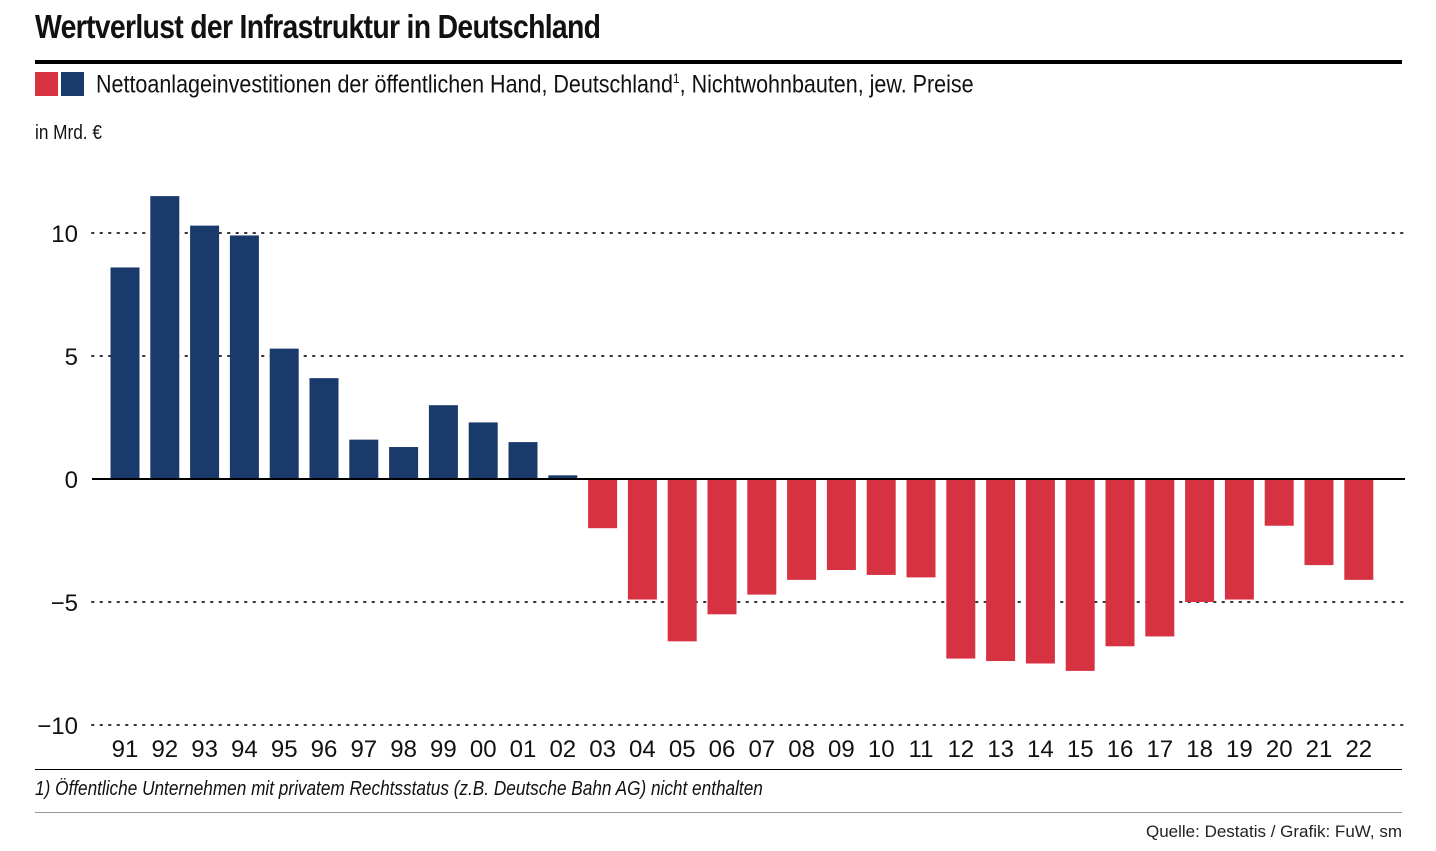 Image resolution: width=1436 pixels, height=851 pixels. I want to click on y-tick-label: 0, so click(71, 480).